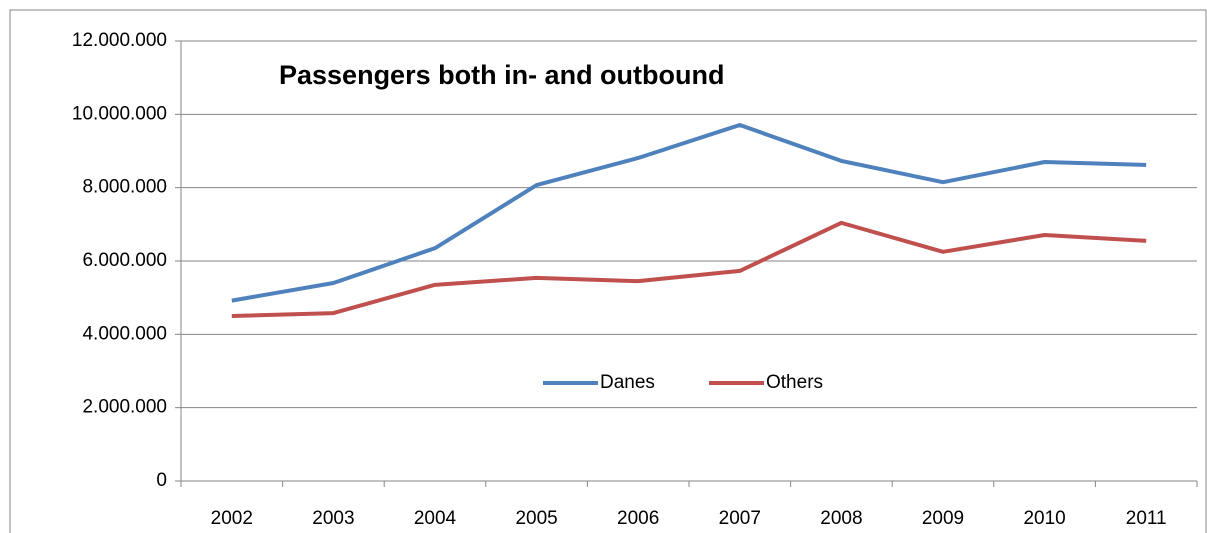  What do you see at coordinates (794, 382) in the screenshot?
I see `legend-label: Others` at bounding box center [794, 382].